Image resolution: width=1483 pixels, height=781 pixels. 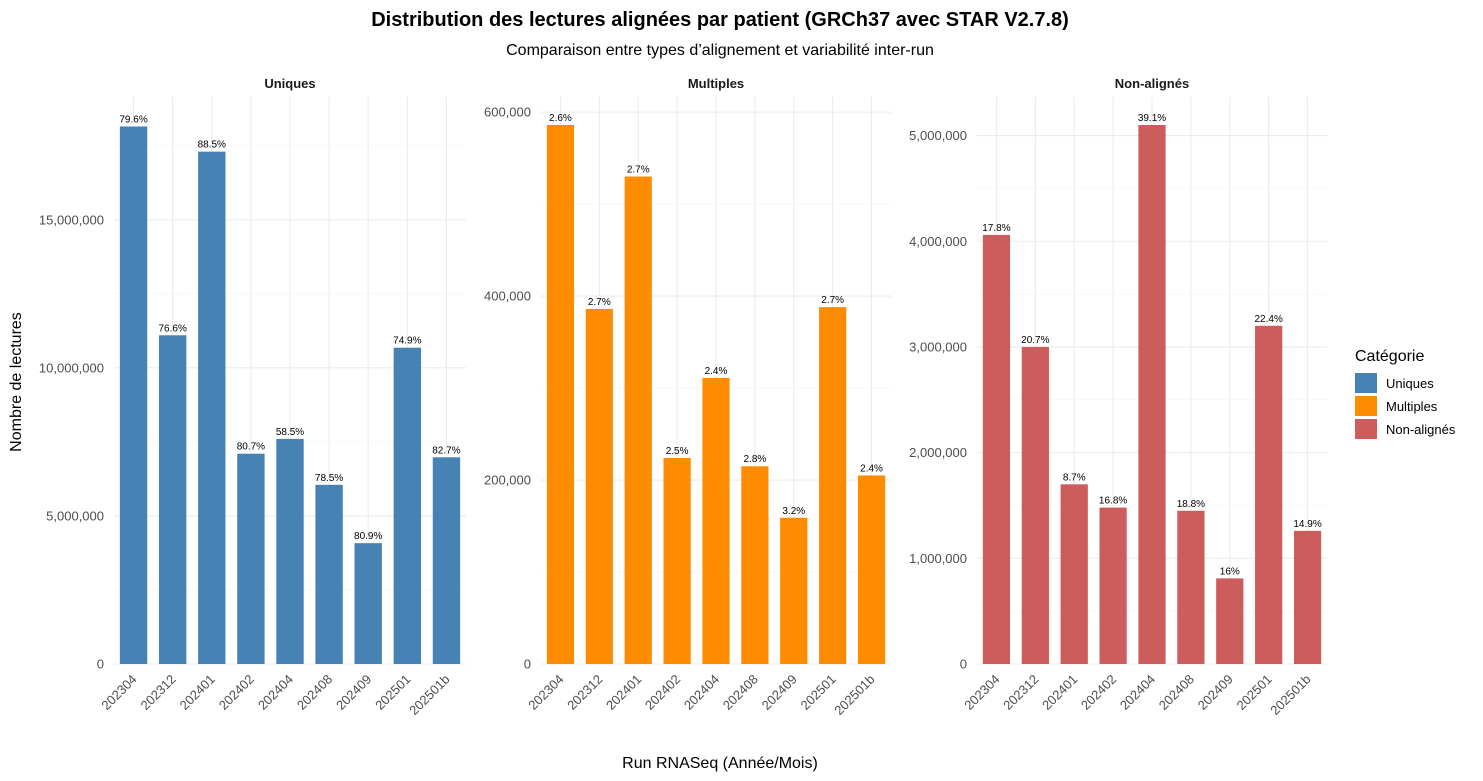 What do you see at coordinates (1113, 501) in the screenshot?
I see `data-label: 16.8%` at bounding box center [1113, 501].